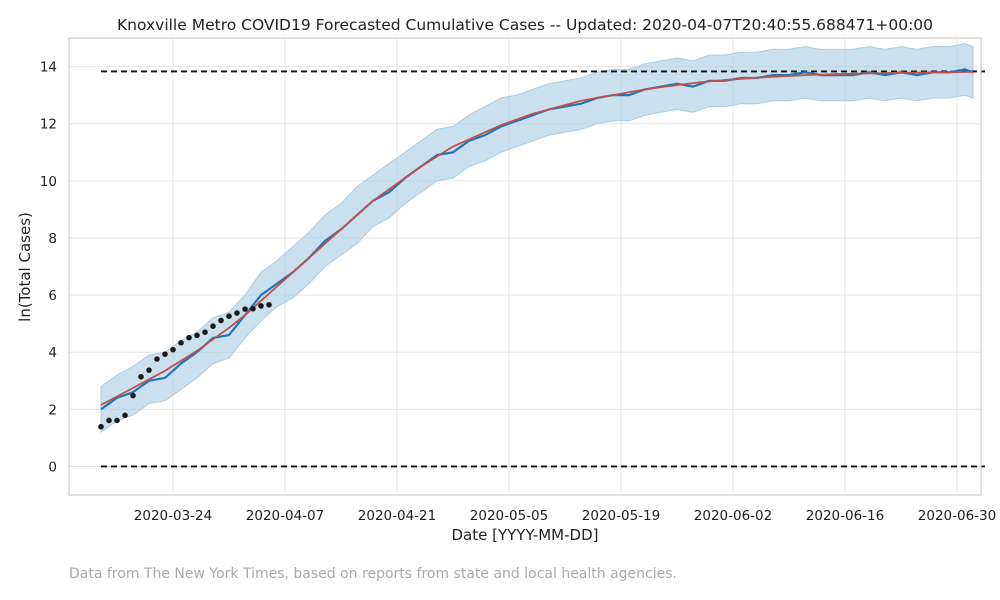 The height and width of the screenshot is (600, 1000). What do you see at coordinates (52, 467) in the screenshot?
I see `y-tick-label: 0` at bounding box center [52, 467].